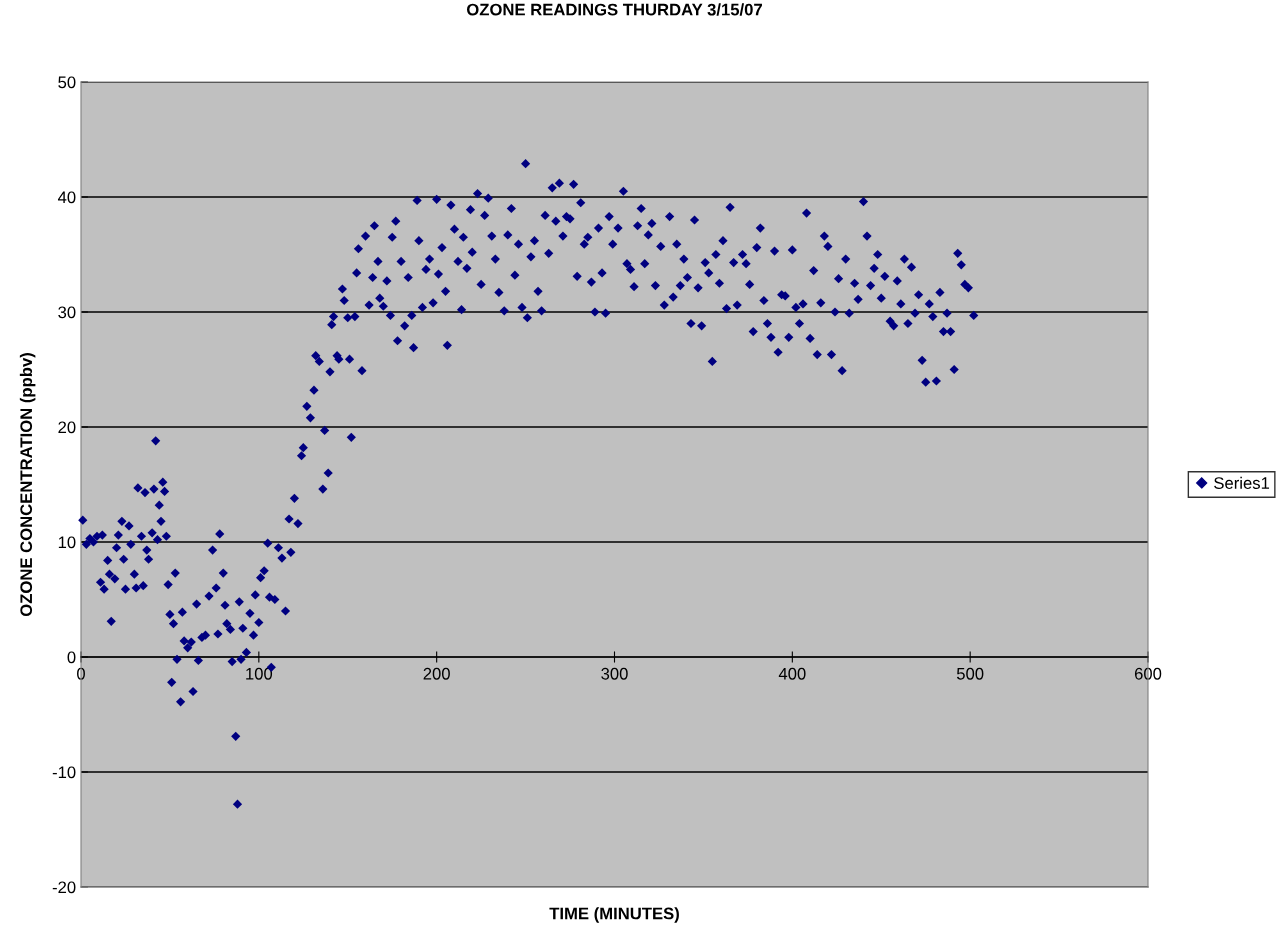  Describe the element at coordinates (66, 197) in the screenshot. I see `y-tick-label: 40` at that location.